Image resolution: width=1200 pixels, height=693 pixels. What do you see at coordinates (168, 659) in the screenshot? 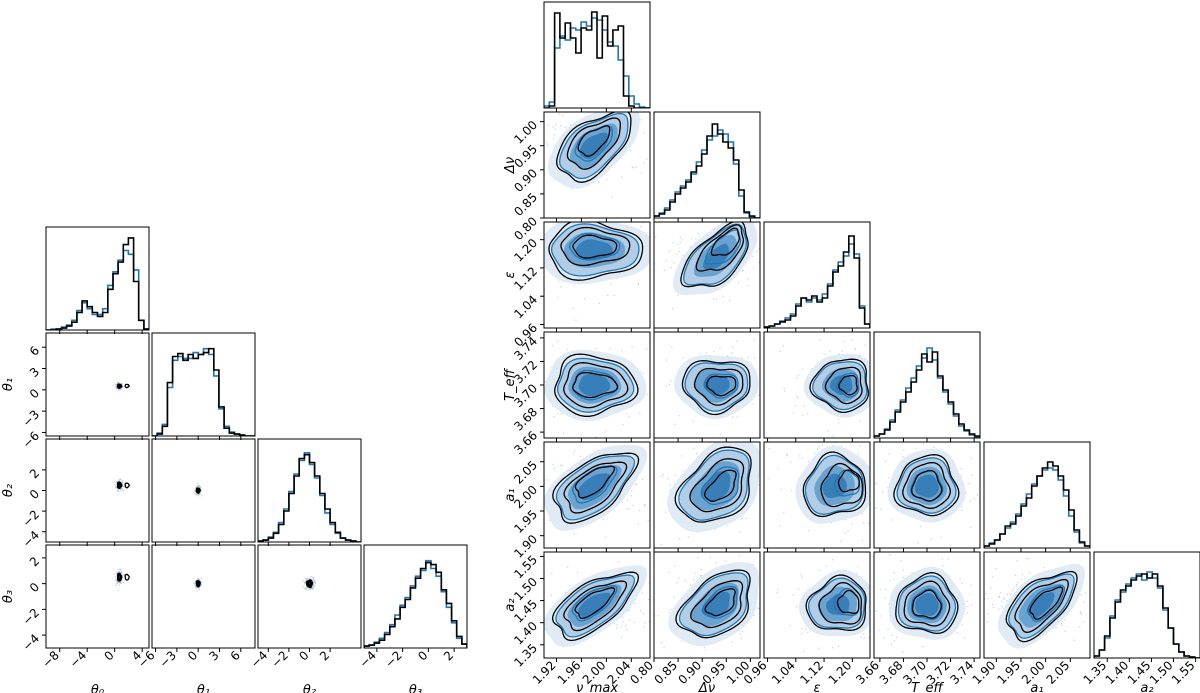
I see `x-tick-label: −3` at bounding box center [168, 659].